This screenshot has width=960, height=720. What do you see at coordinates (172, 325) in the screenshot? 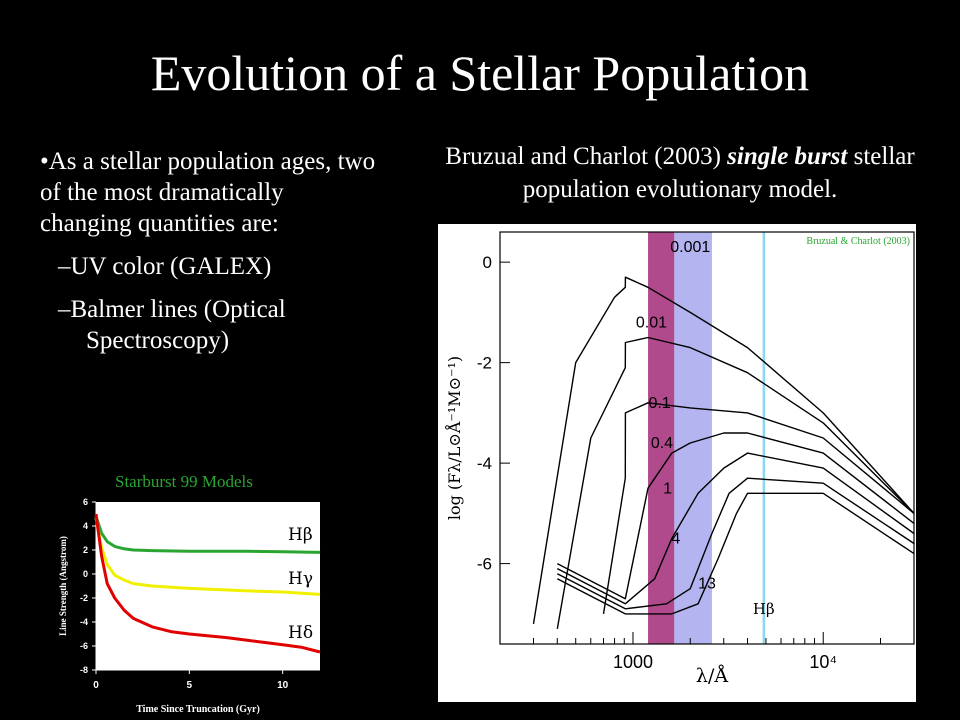
I see `bullet-sub-balmer: –Balmer lines (Optical Spectroscopy)` at bounding box center [172, 325].